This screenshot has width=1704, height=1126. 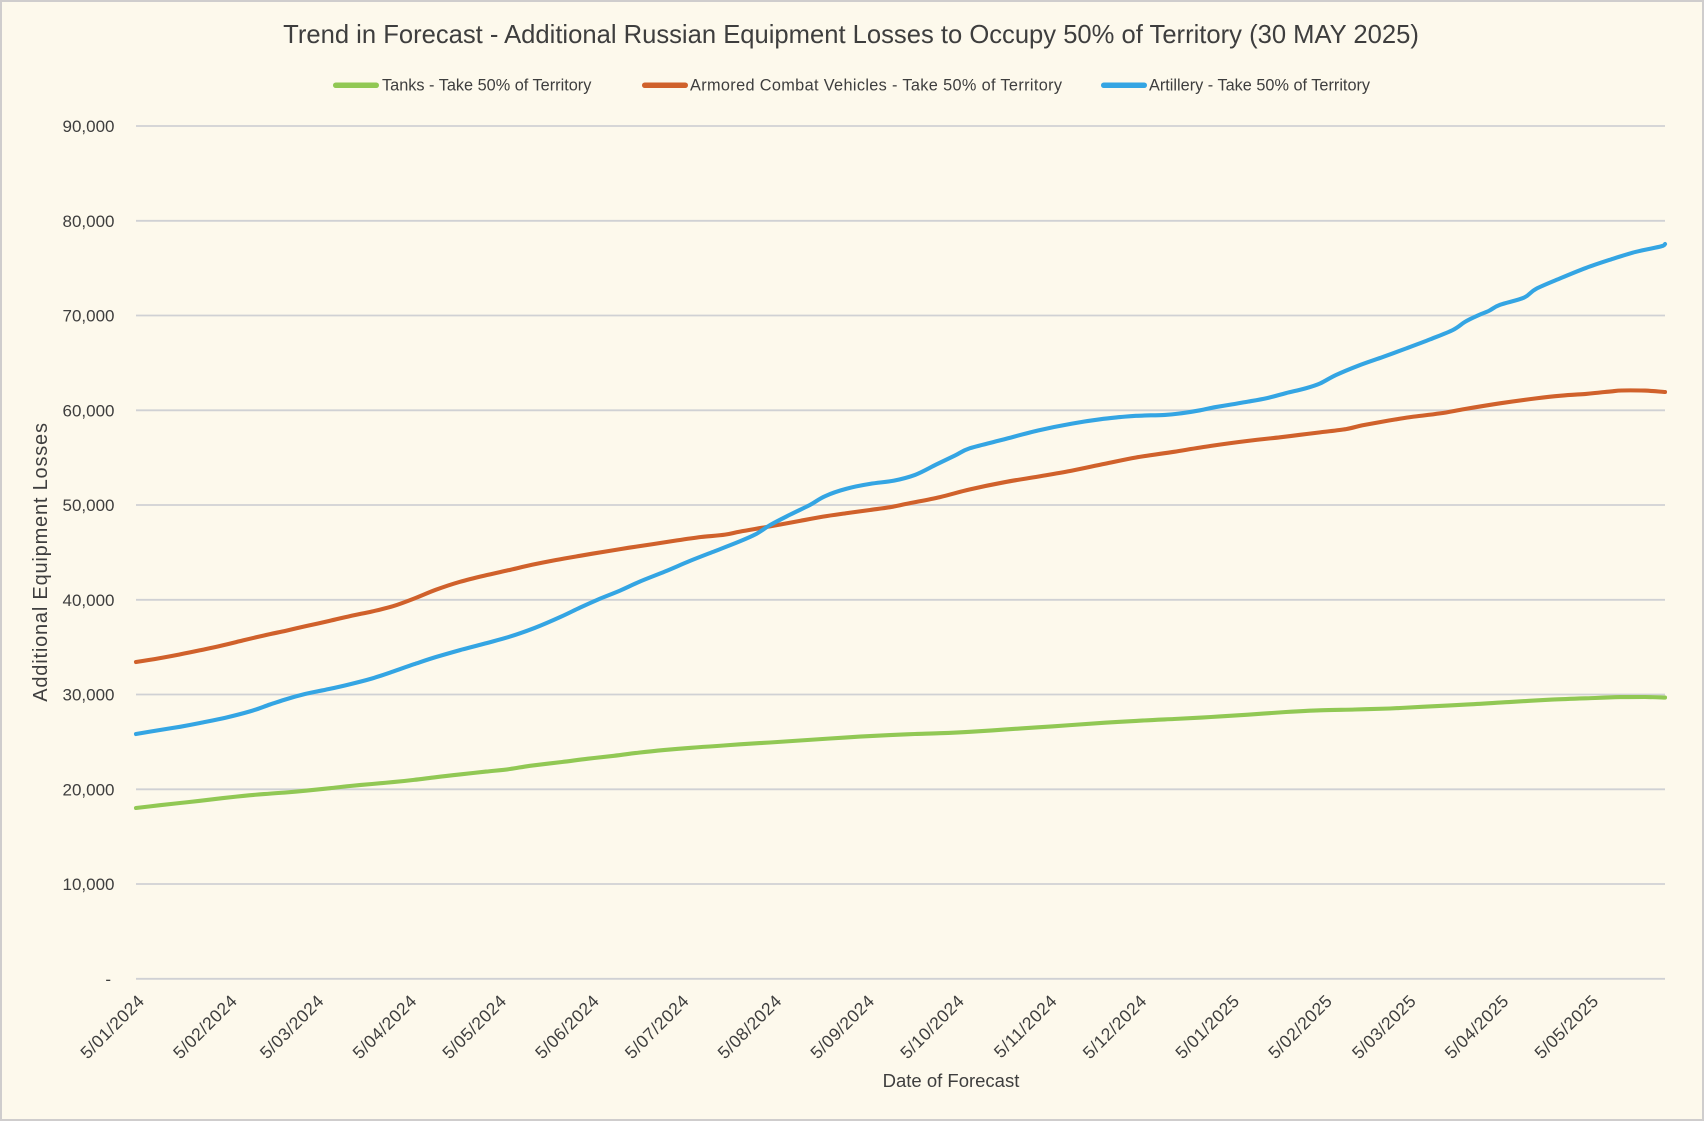 What do you see at coordinates (89, 789) in the screenshot?
I see `svg-text: 20,000` at bounding box center [89, 789].